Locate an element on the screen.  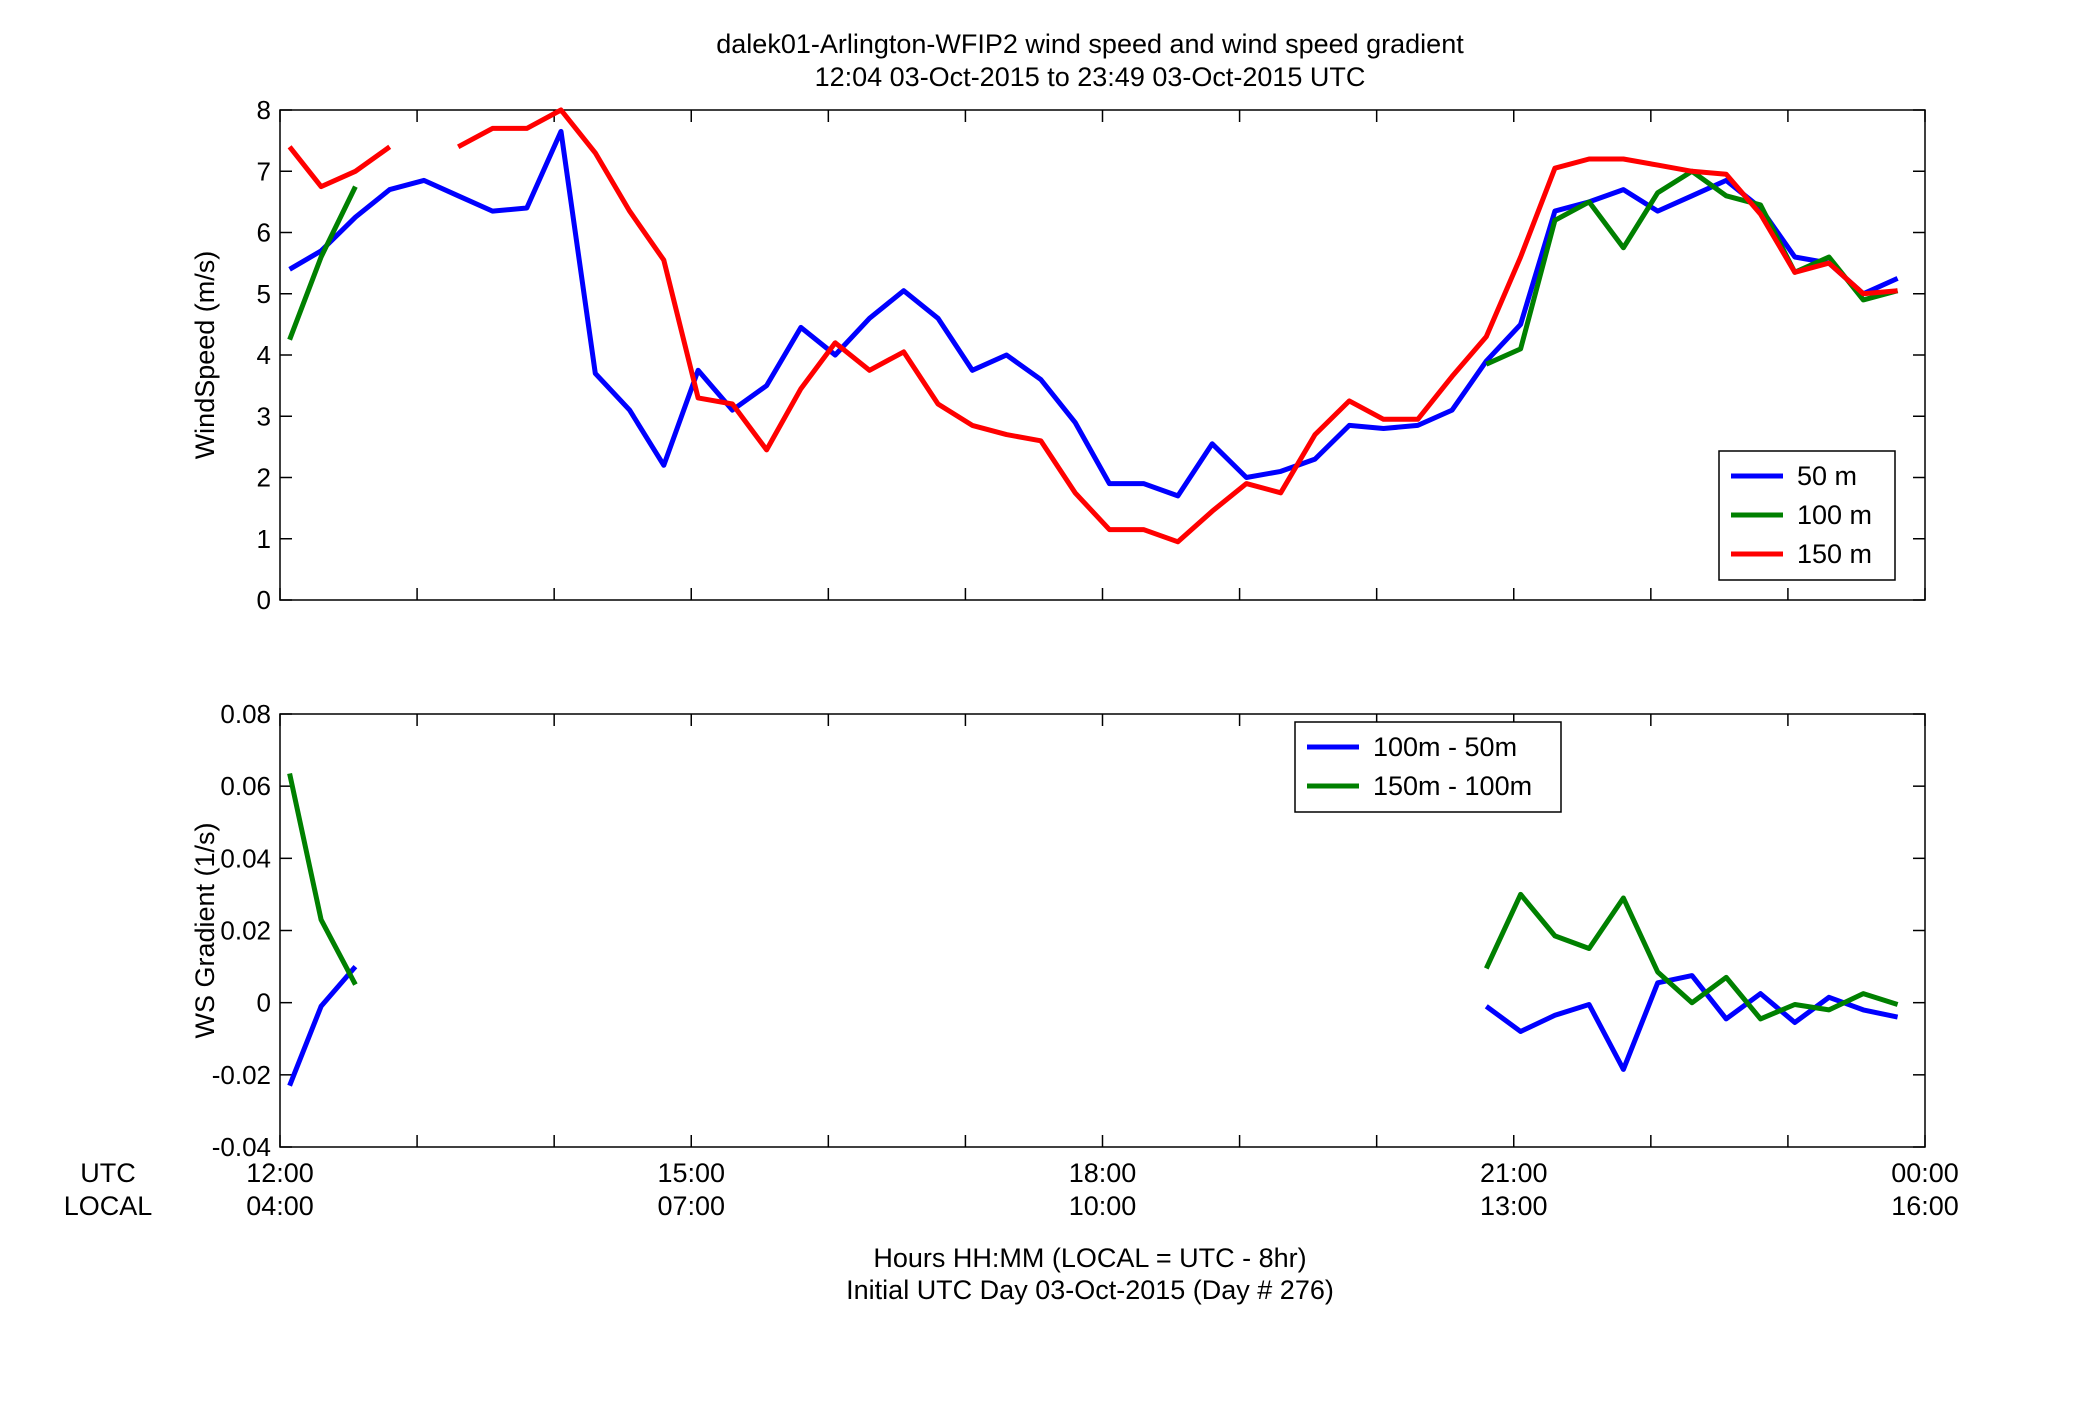
x-tick-label-utc: 00:00 is located at coordinates (1925, 1173).